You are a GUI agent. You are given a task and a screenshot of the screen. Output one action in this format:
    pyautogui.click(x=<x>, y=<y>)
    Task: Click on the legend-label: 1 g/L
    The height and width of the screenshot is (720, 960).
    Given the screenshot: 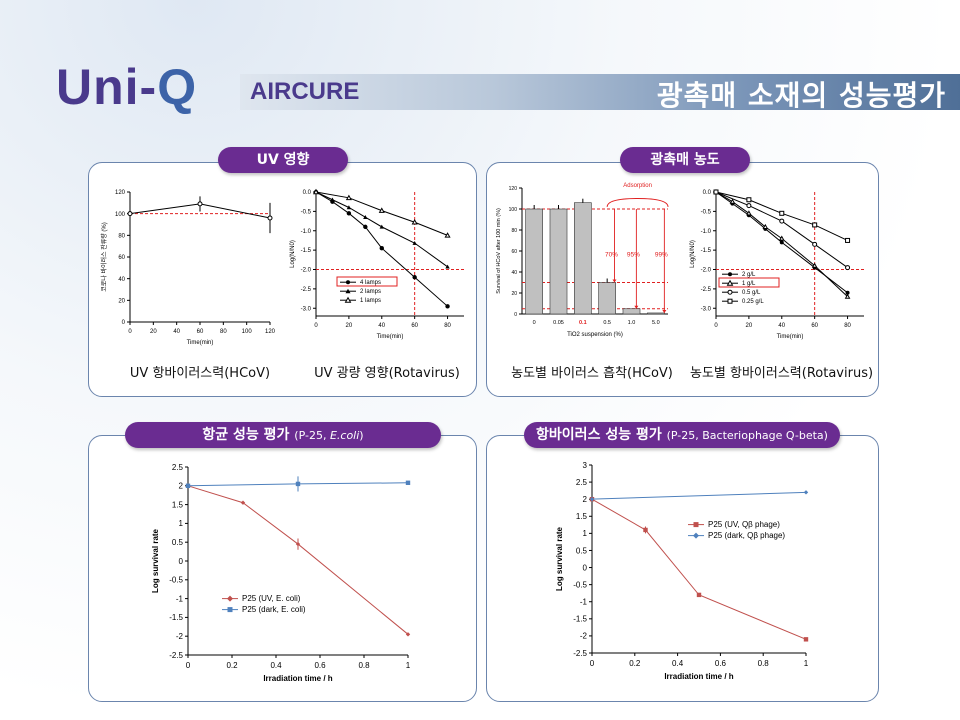 What is the action you would take?
    pyautogui.click(x=749, y=284)
    